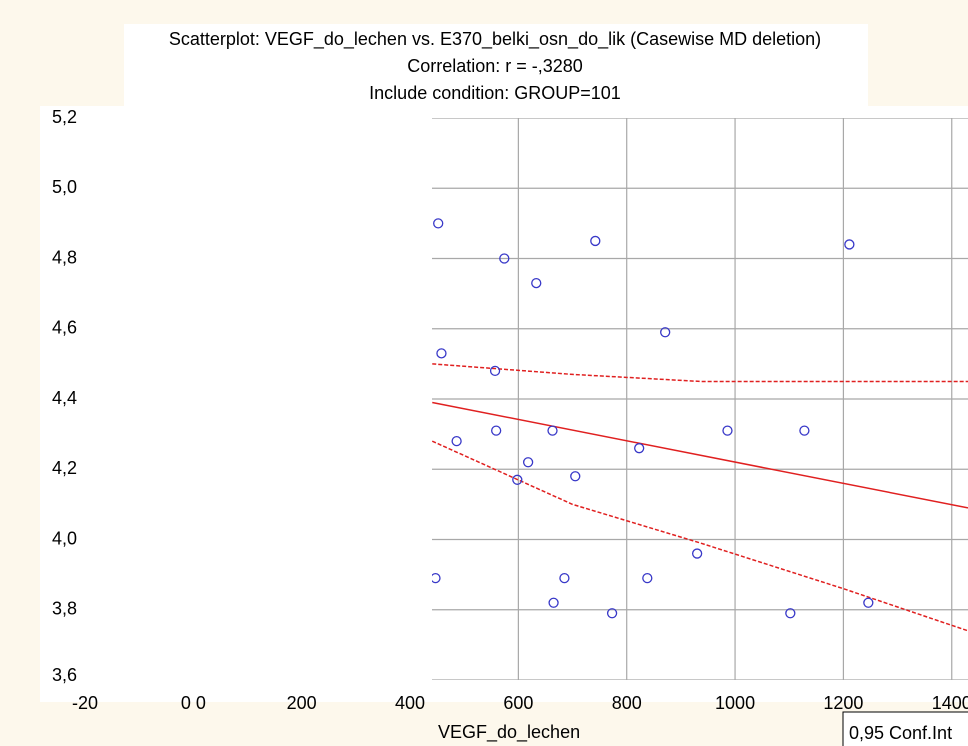 The height and width of the screenshot is (746, 968). What do you see at coordinates (64, 257) in the screenshot?
I see `y-tick-label: 4,8` at bounding box center [64, 257].